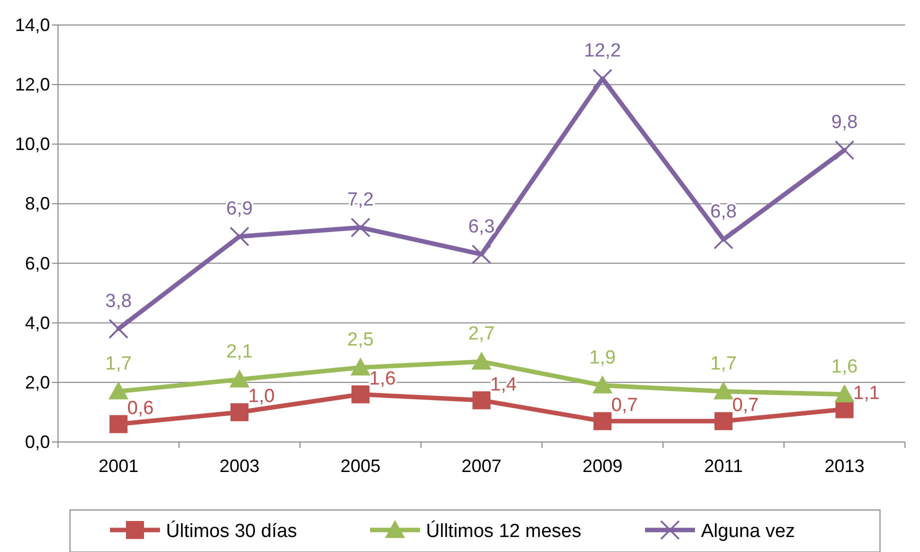 The image size is (920, 552). Describe the element at coordinates (37, 442) in the screenshot. I see `y-tick-label: 0,0` at that location.